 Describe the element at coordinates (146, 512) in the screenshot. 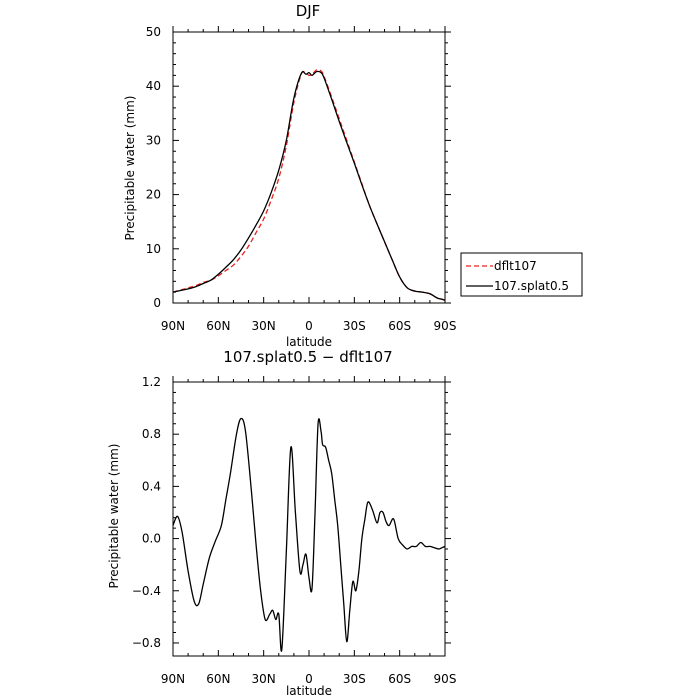

I see `bottom-y-tick-labels: −0.8 −0.4 0.0 0.4 0.8 1.2` at that location.